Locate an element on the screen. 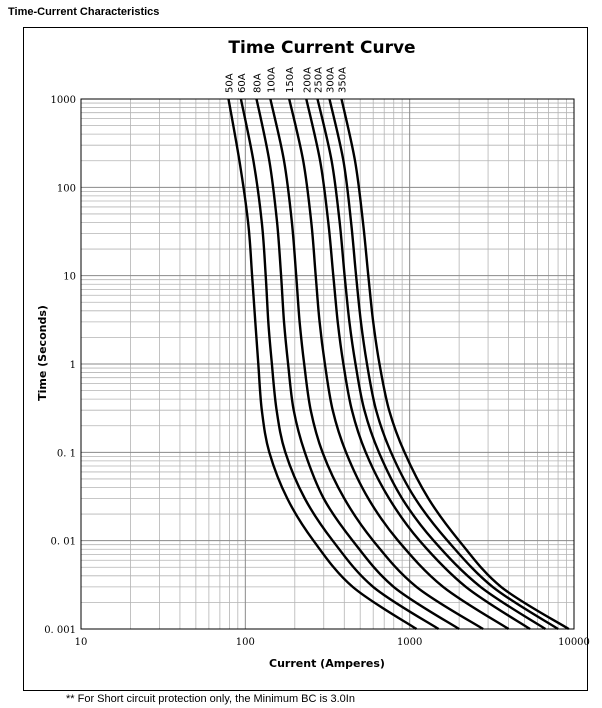 The height and width of the screenshot is (708, 602). series-label-100a: 100A is located at coordinates (271, 80).